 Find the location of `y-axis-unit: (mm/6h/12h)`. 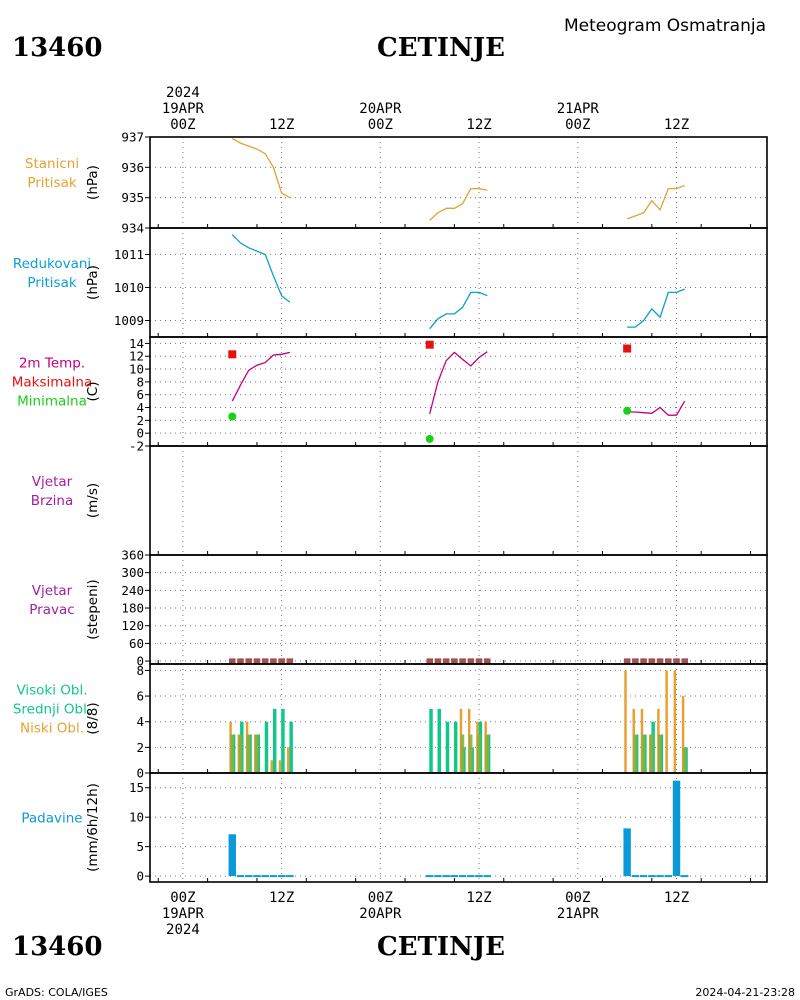

y-axis-unit: (mm/6h/12h) is located at coordinates (93, 827).